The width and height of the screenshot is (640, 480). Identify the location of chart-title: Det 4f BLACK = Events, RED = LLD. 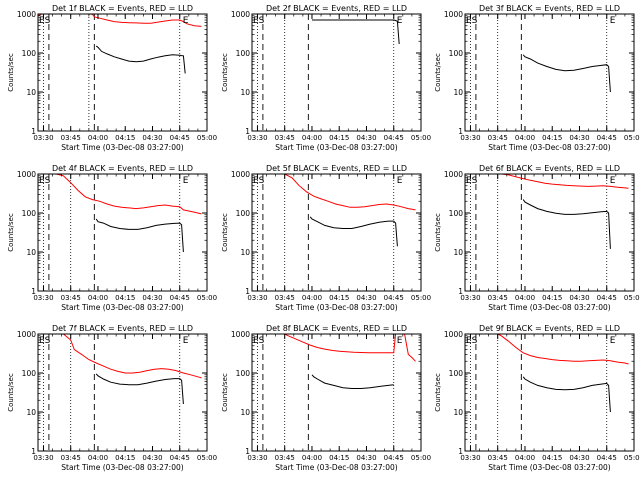
(122, 168).